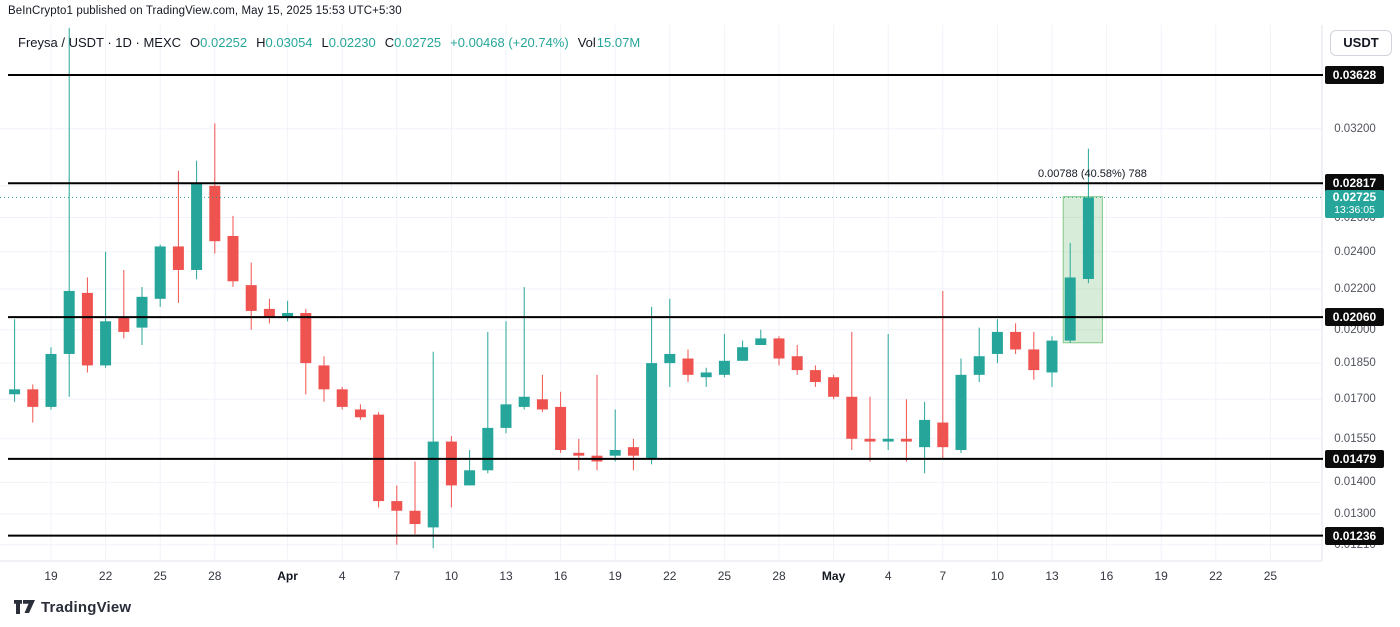 Image resolution: width=1400 pixels, height=627 pixels. What do you see at coordinates (1354, 183) in the screenshot?
I see `price-level-badge-0.02817: 0.02817` at bounding box center [1354, 183].